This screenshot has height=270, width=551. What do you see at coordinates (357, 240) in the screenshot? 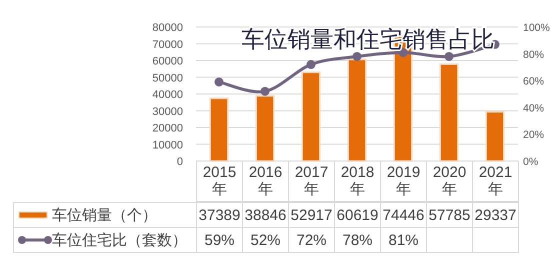
I see `data-label: 78%` at bounding box center [357, 240].